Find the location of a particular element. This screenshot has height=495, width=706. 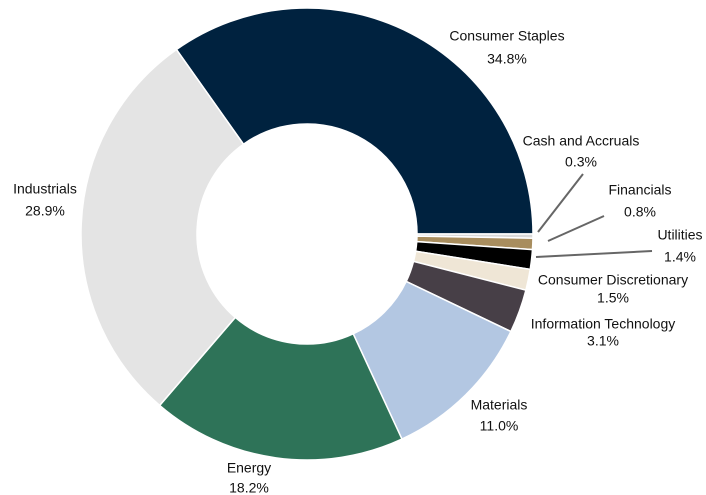

value-label: 34.8% is located at coordinates (507, 59).